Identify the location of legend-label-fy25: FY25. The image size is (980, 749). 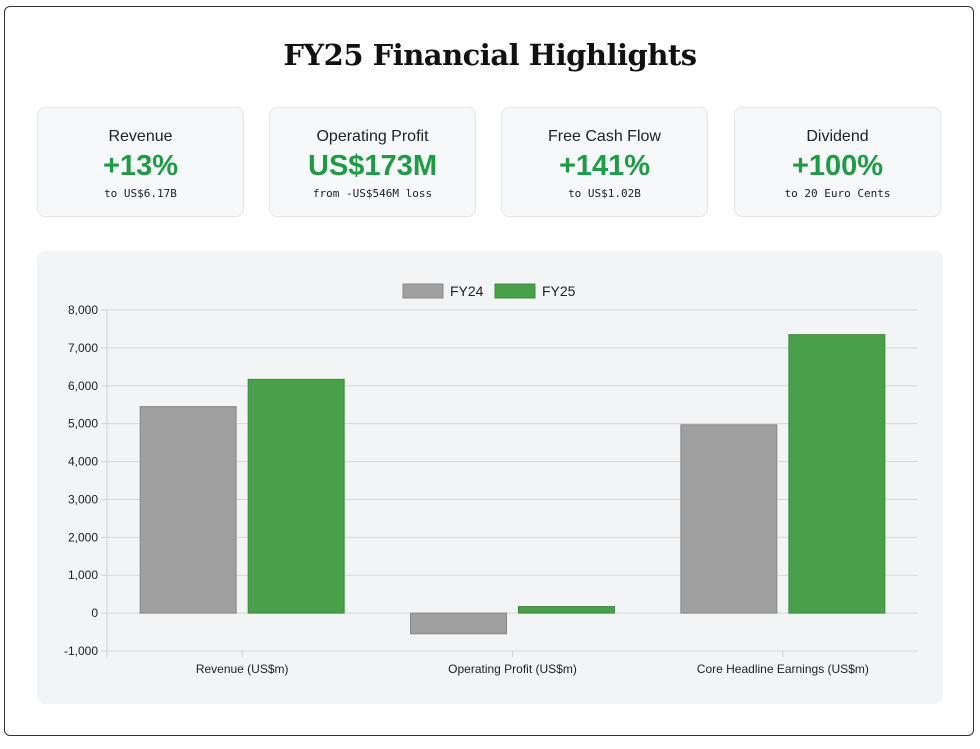
(559, 291).